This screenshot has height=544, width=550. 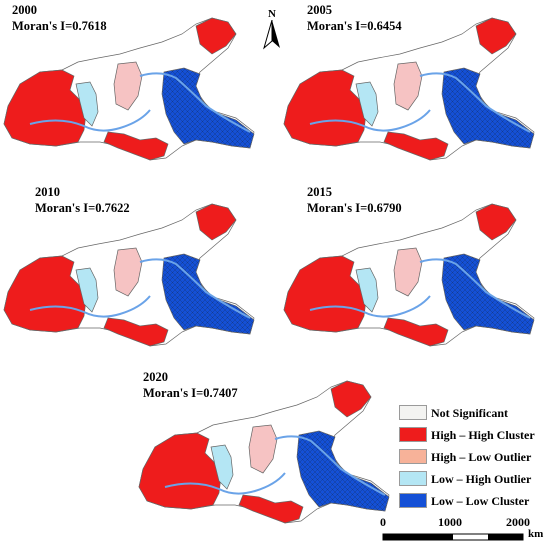 I want to click on legend-item: Low – High Outlier, so click(x=472, y=479).